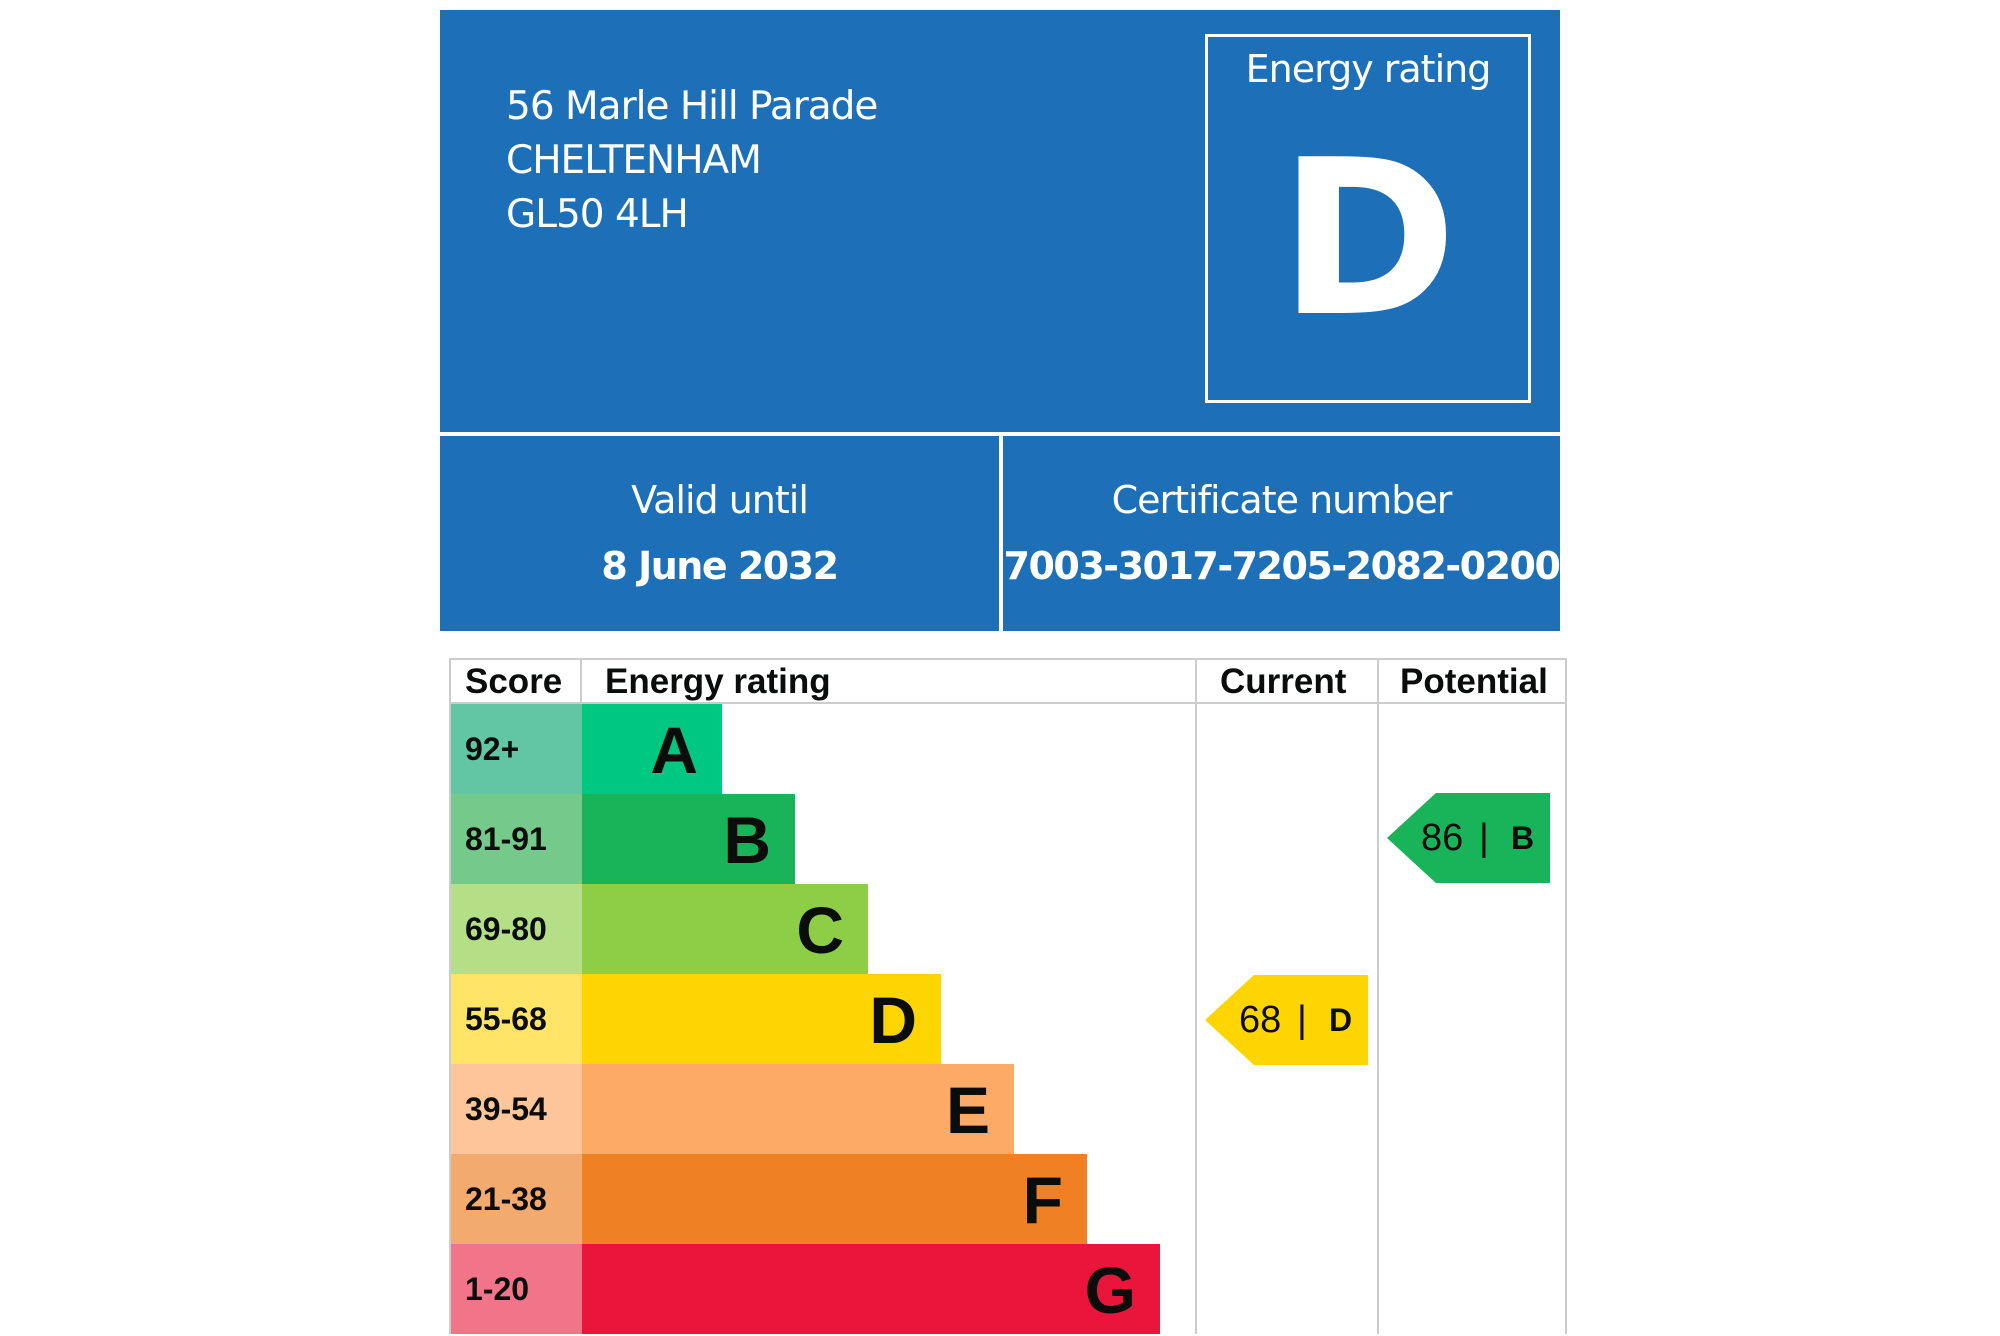 Image resolution: width=2000 pixels, height=1336 pixels. Describe the element at coordinates (516, 929) in the screenshot. I see `band-score: 69-80` at that location.